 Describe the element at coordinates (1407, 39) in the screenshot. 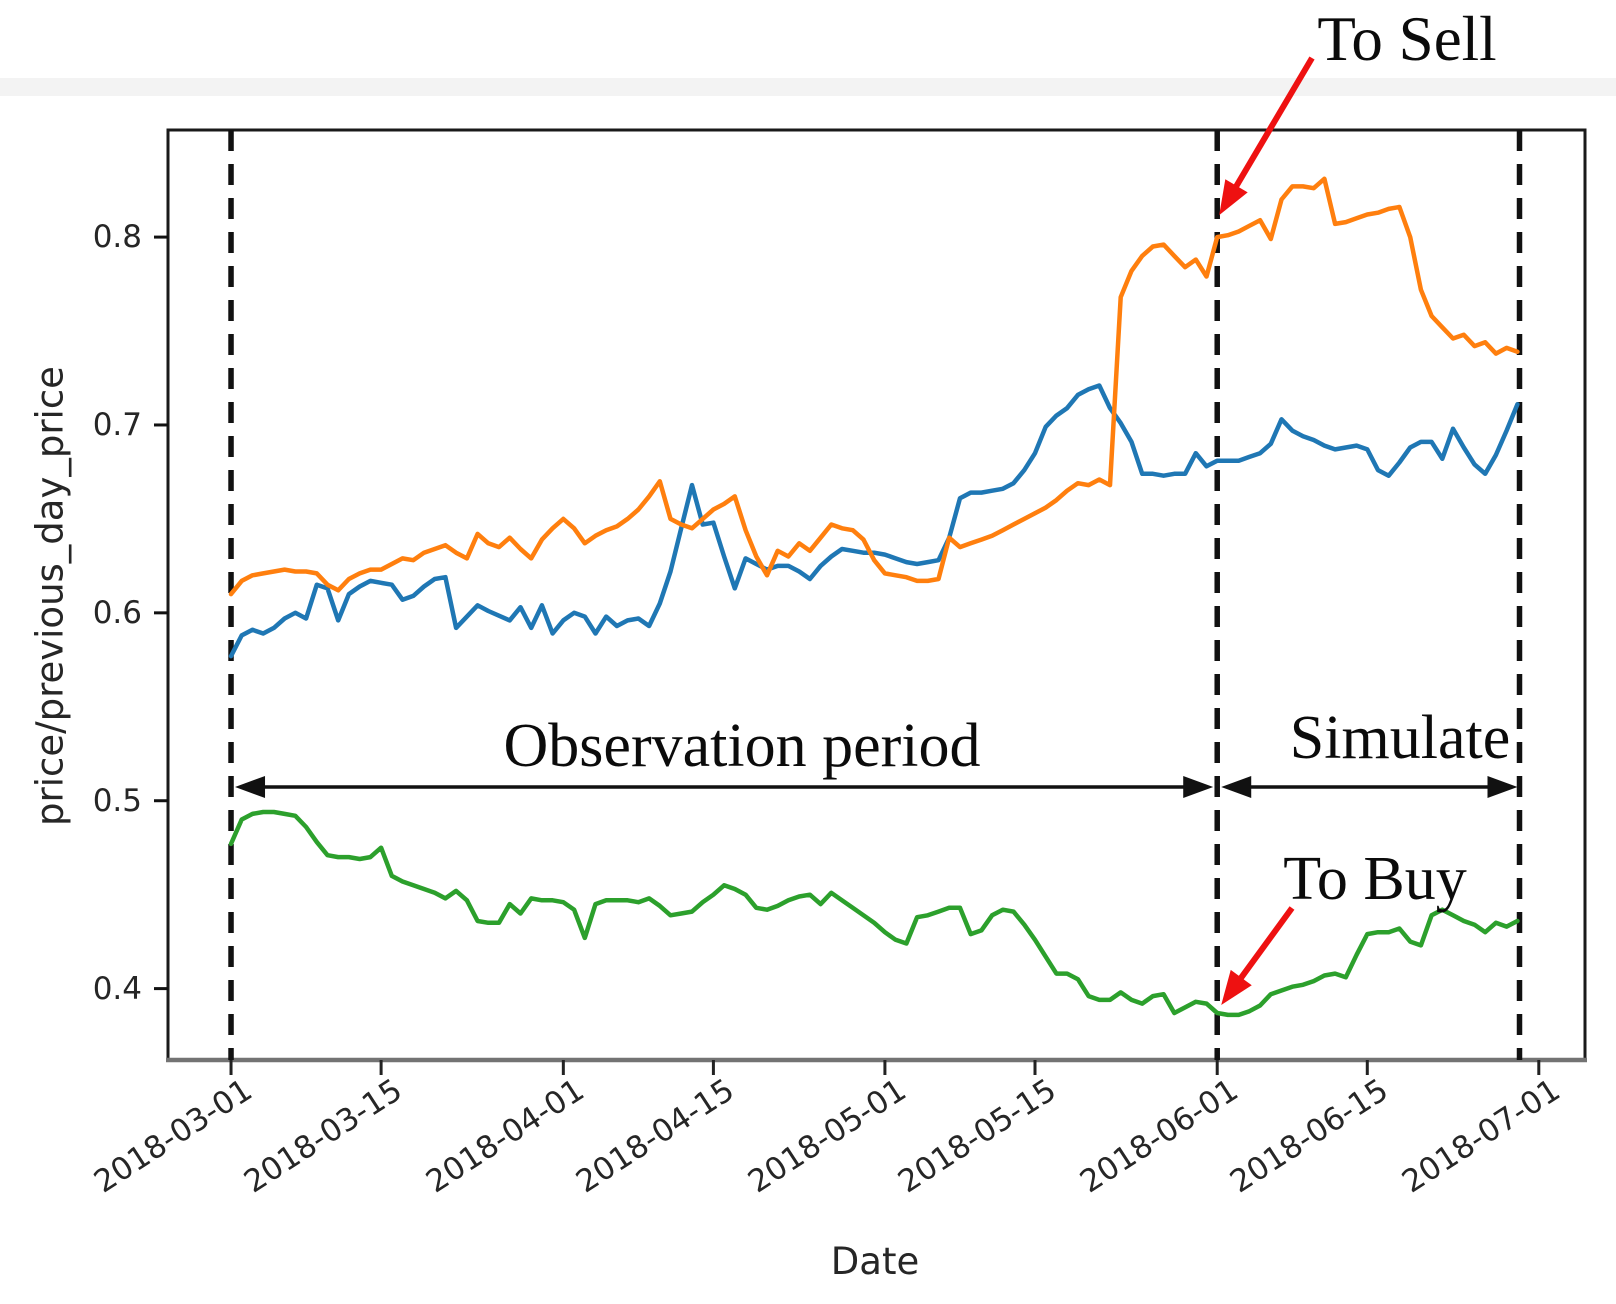

I see `annotation-to-sell: To Sell` at that location.